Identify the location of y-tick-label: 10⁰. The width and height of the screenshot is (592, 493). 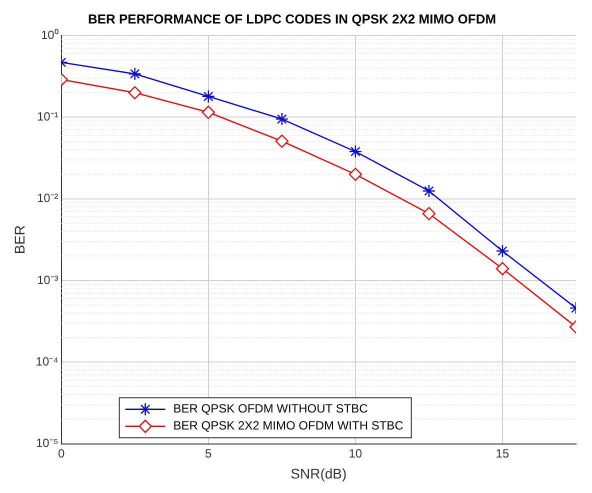
(49, 35).